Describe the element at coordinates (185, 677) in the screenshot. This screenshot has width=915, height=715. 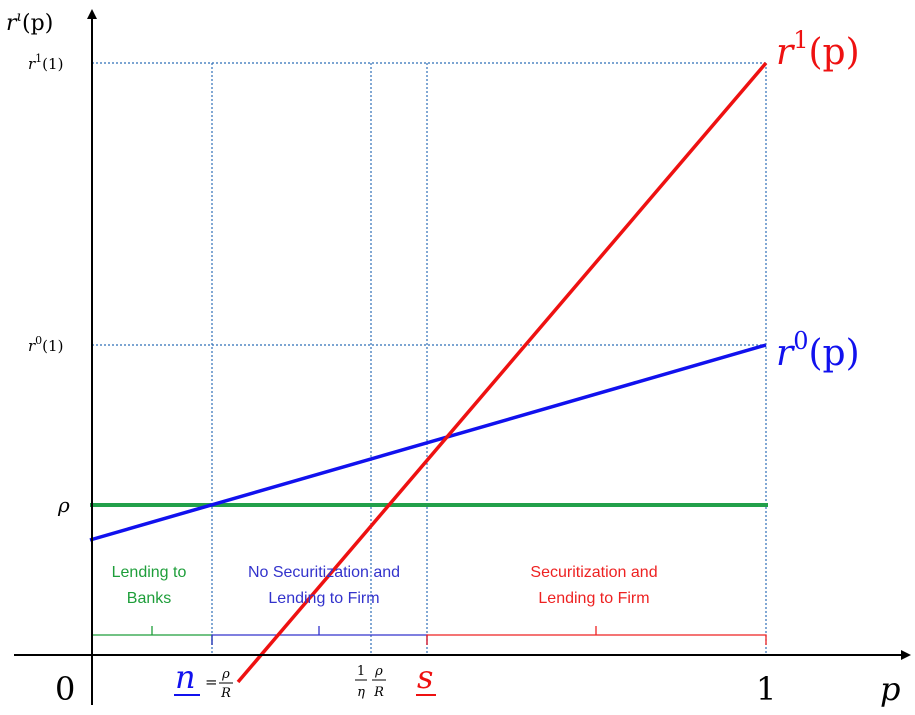
I see `n-symbol: n` at that location.